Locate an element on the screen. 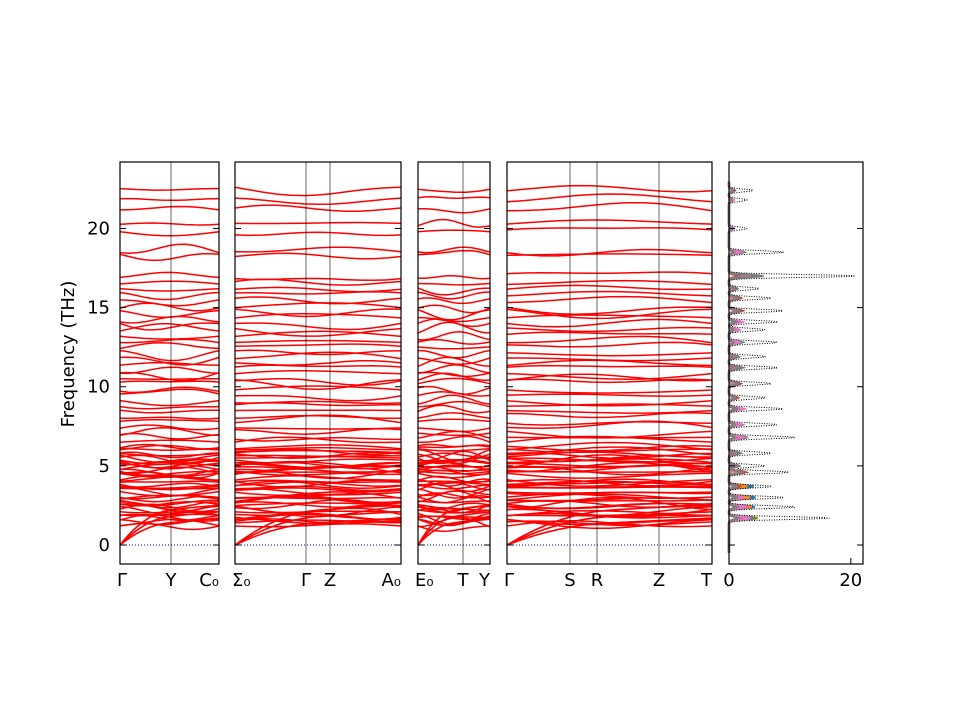 This screenshot has height=720, width=960. y-tick-label: 20 is located at coordinates (98, 228).